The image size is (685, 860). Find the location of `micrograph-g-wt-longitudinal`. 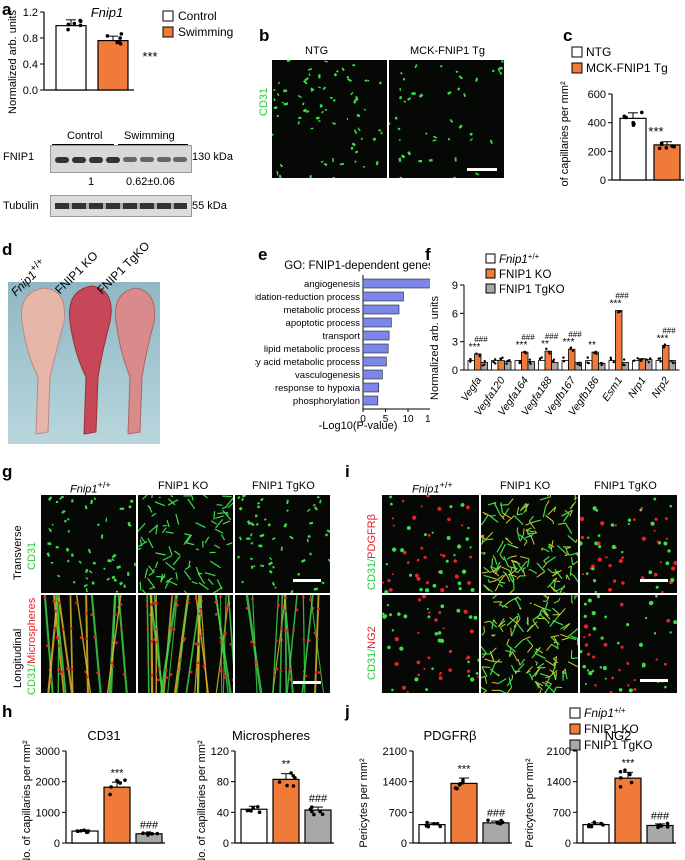

micrograph-g-wt-longitudinal is located at coordinates (88, 644).